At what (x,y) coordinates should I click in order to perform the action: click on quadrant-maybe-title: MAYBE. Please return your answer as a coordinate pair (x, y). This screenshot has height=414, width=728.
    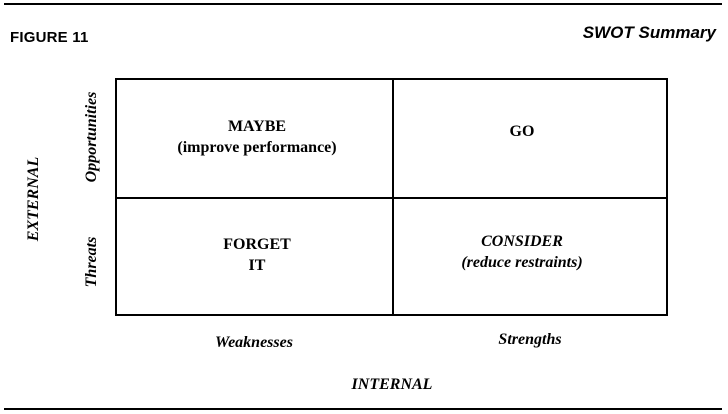
    Looking at the image, I should click on (257, 126).